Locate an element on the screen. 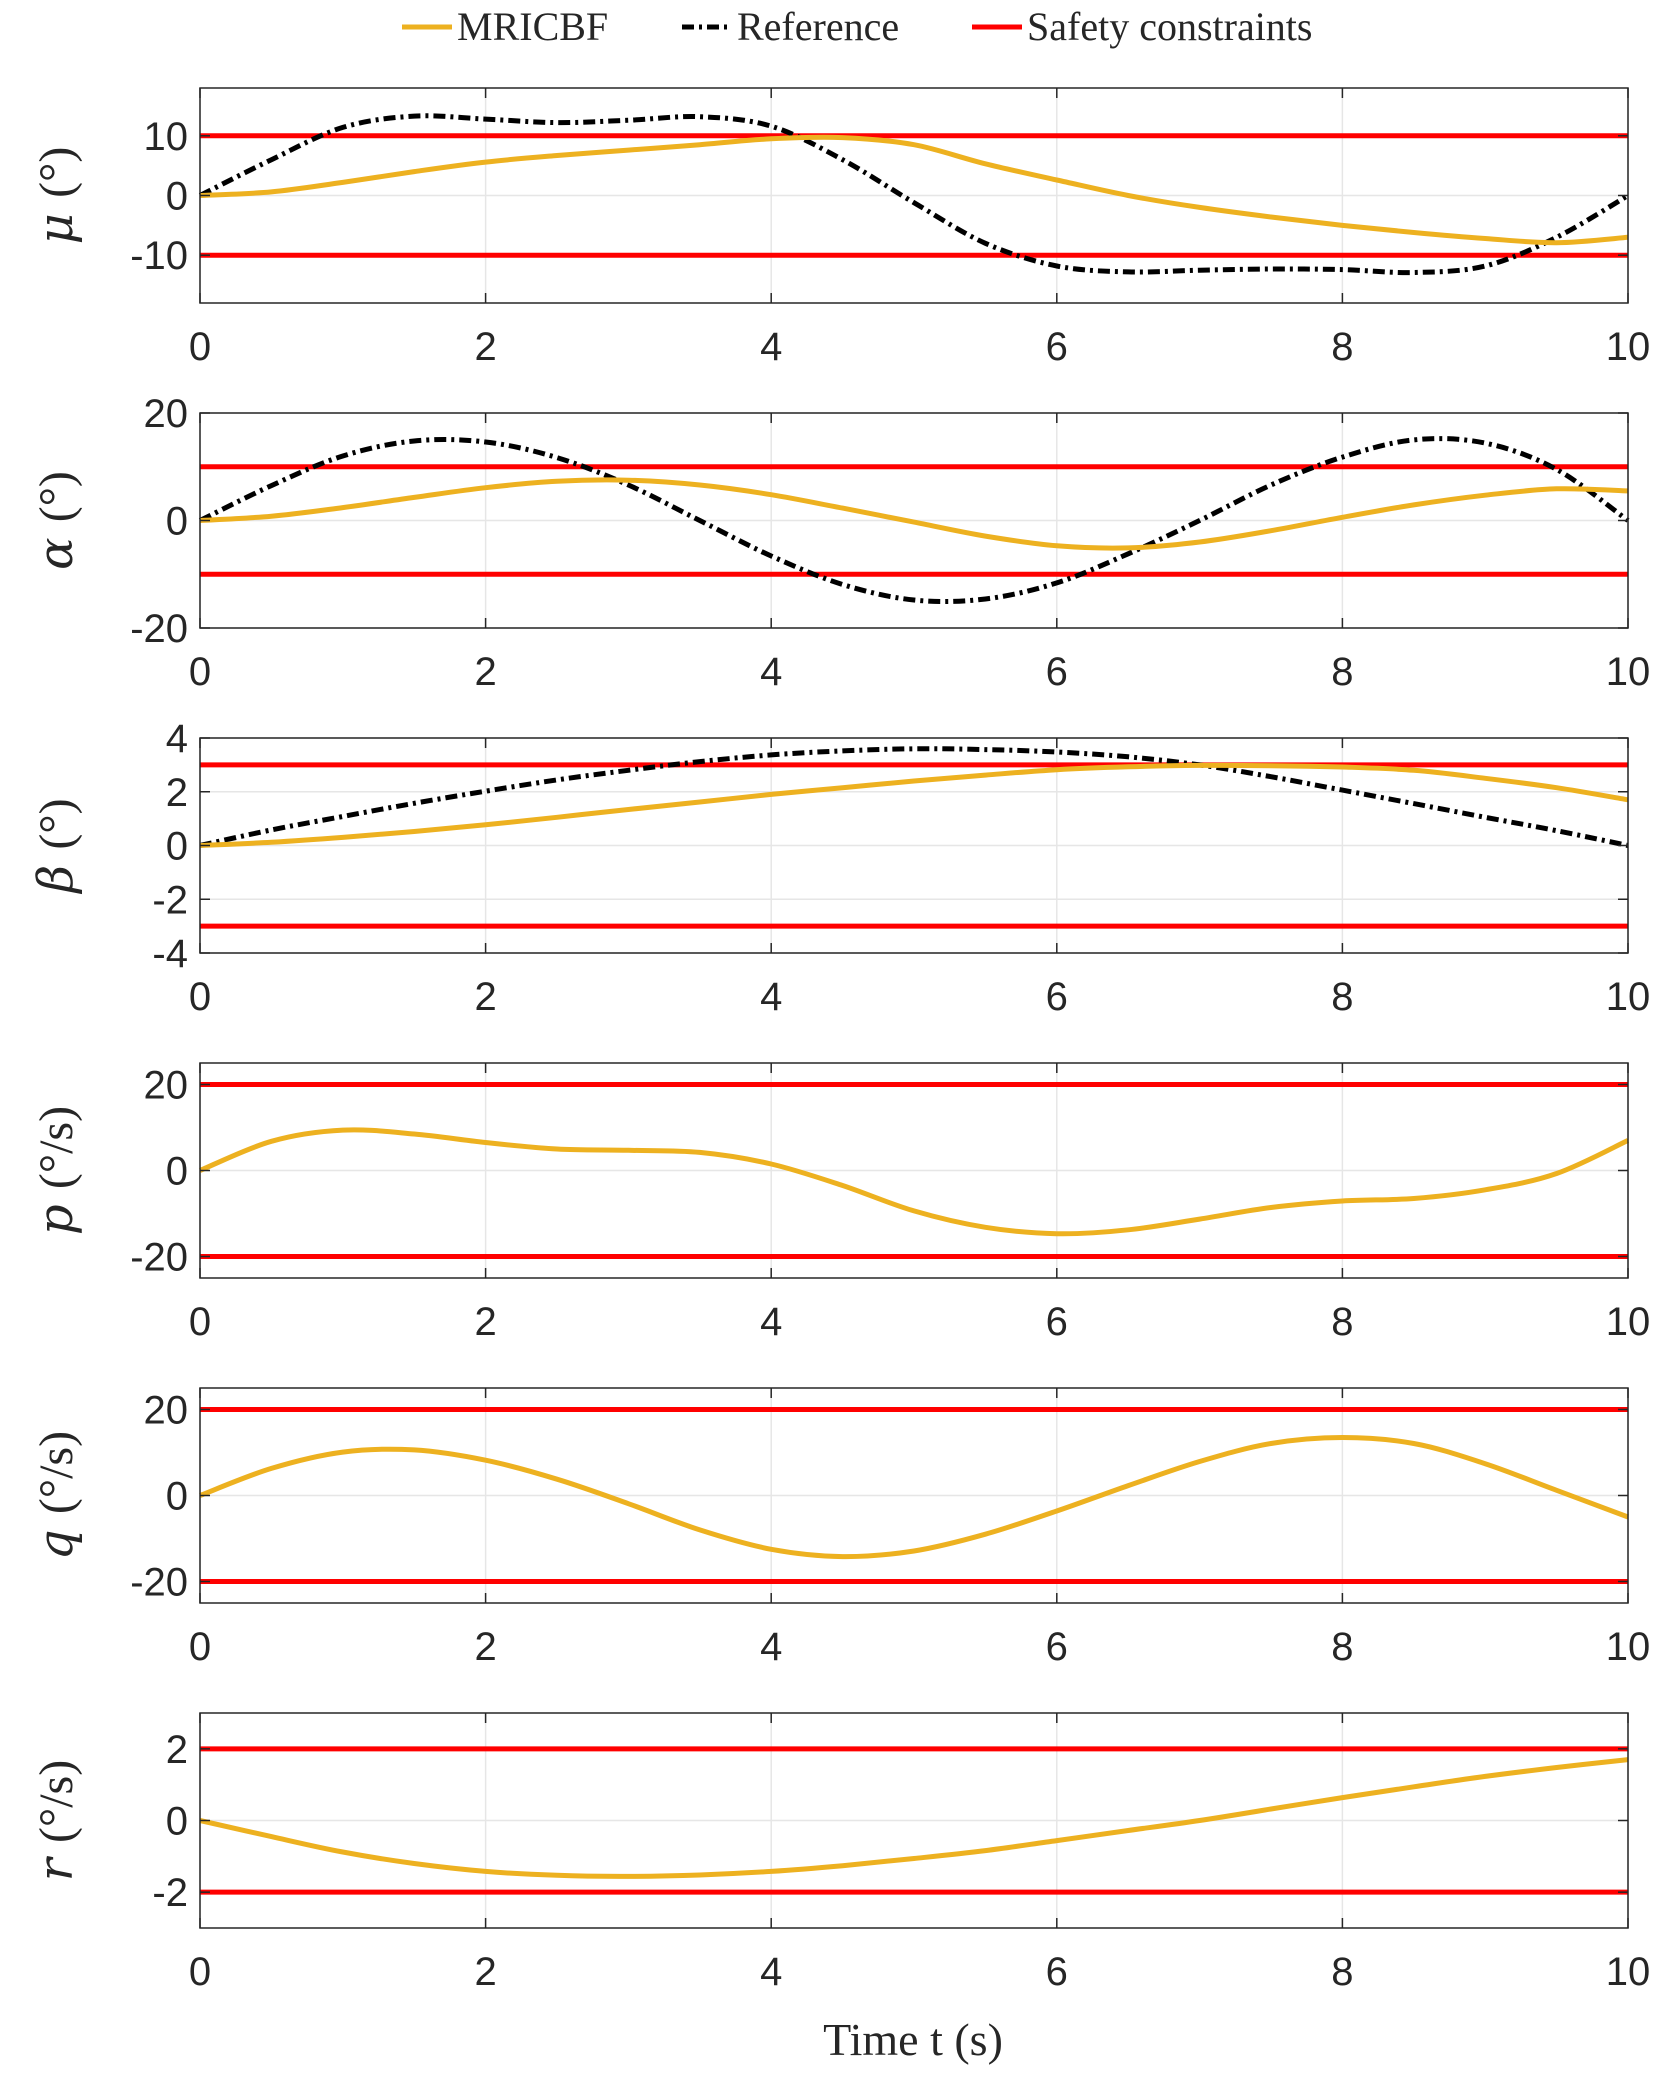  y-axis-label: α (°) is located at coordinates (56, 520).